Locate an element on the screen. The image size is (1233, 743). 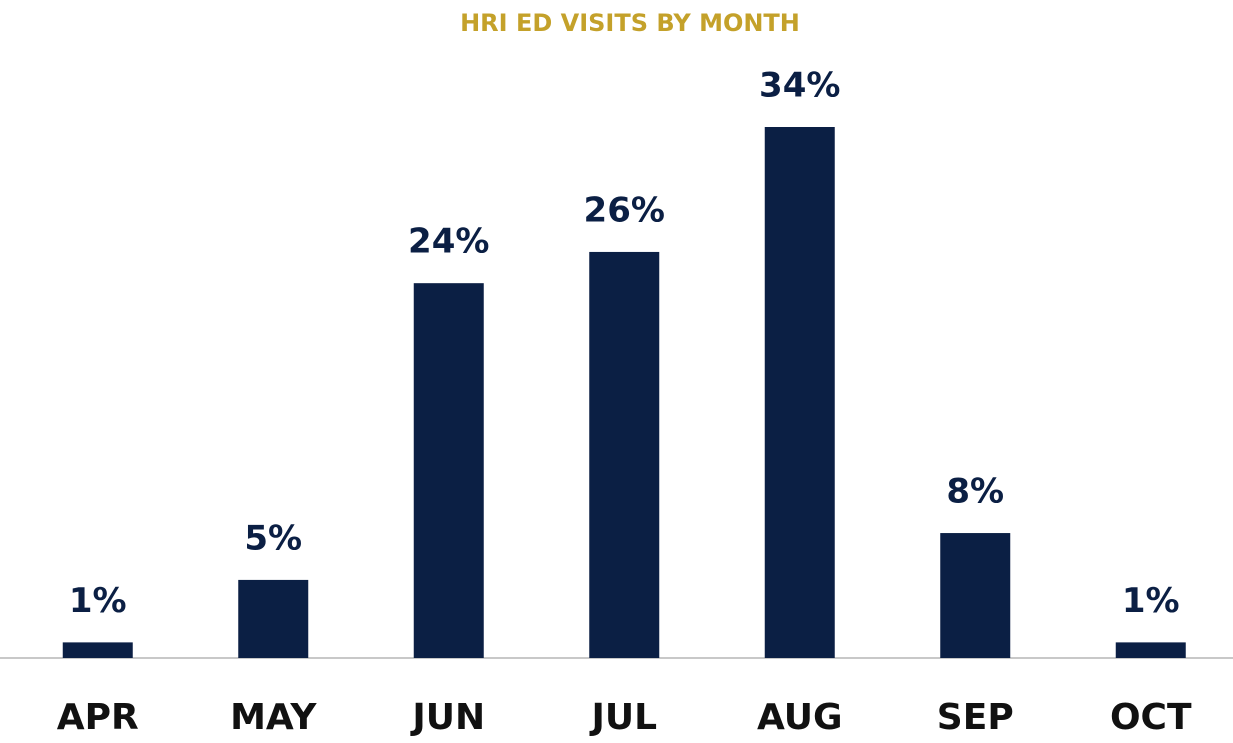
x-tick-label: APR is located at coordinates (98, 717).